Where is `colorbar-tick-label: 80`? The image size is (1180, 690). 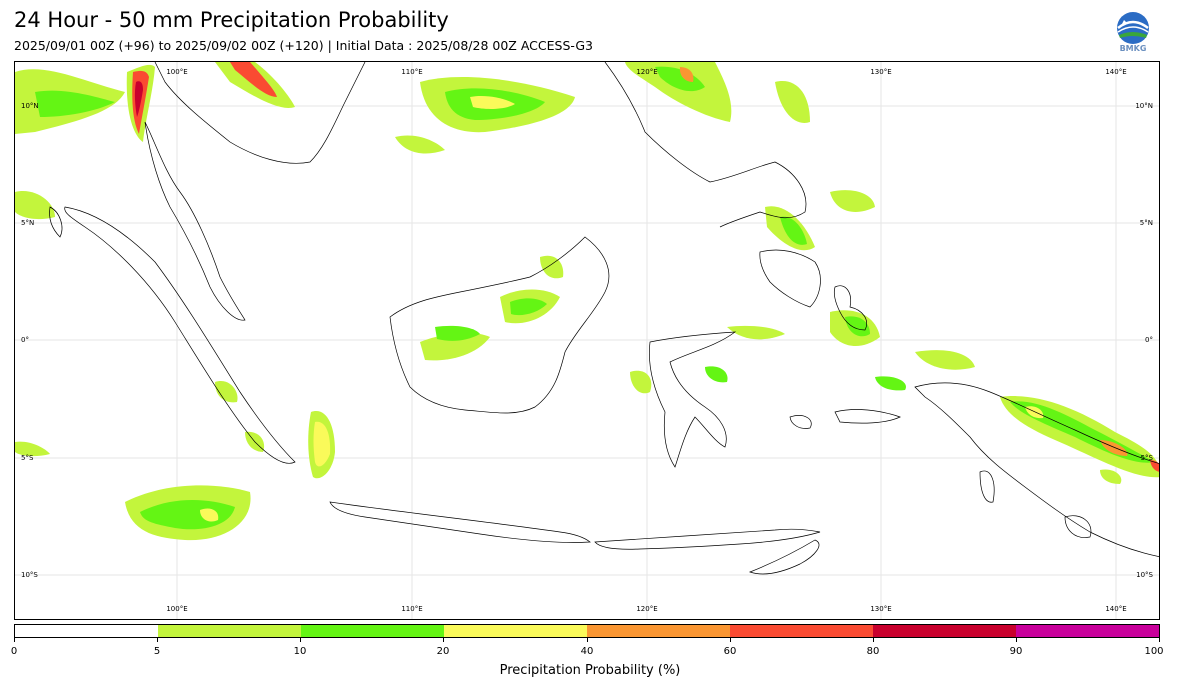
colorbar-tick-label: 80 is located at coordinates (873, 651).